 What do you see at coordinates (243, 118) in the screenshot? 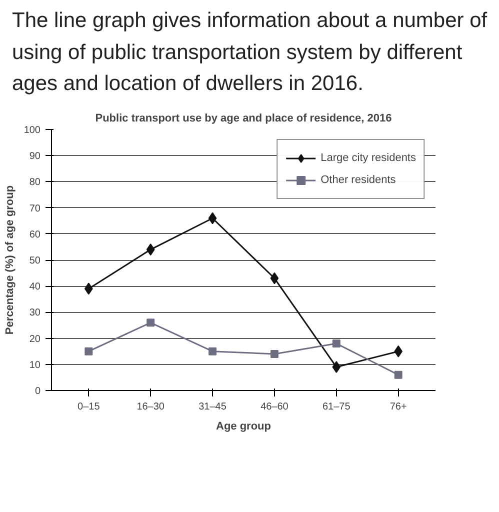
I see `chart-subtitle: Public transport use by age and place of residence, 2016` at bounding box center [243, 118].